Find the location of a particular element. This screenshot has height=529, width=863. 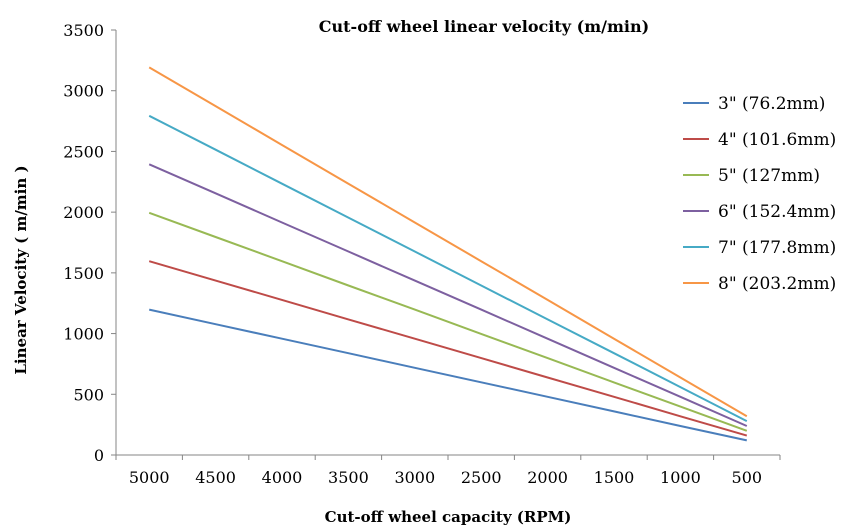

legend-label: 8" (203.2mm) is located at coordinates (777, 284).